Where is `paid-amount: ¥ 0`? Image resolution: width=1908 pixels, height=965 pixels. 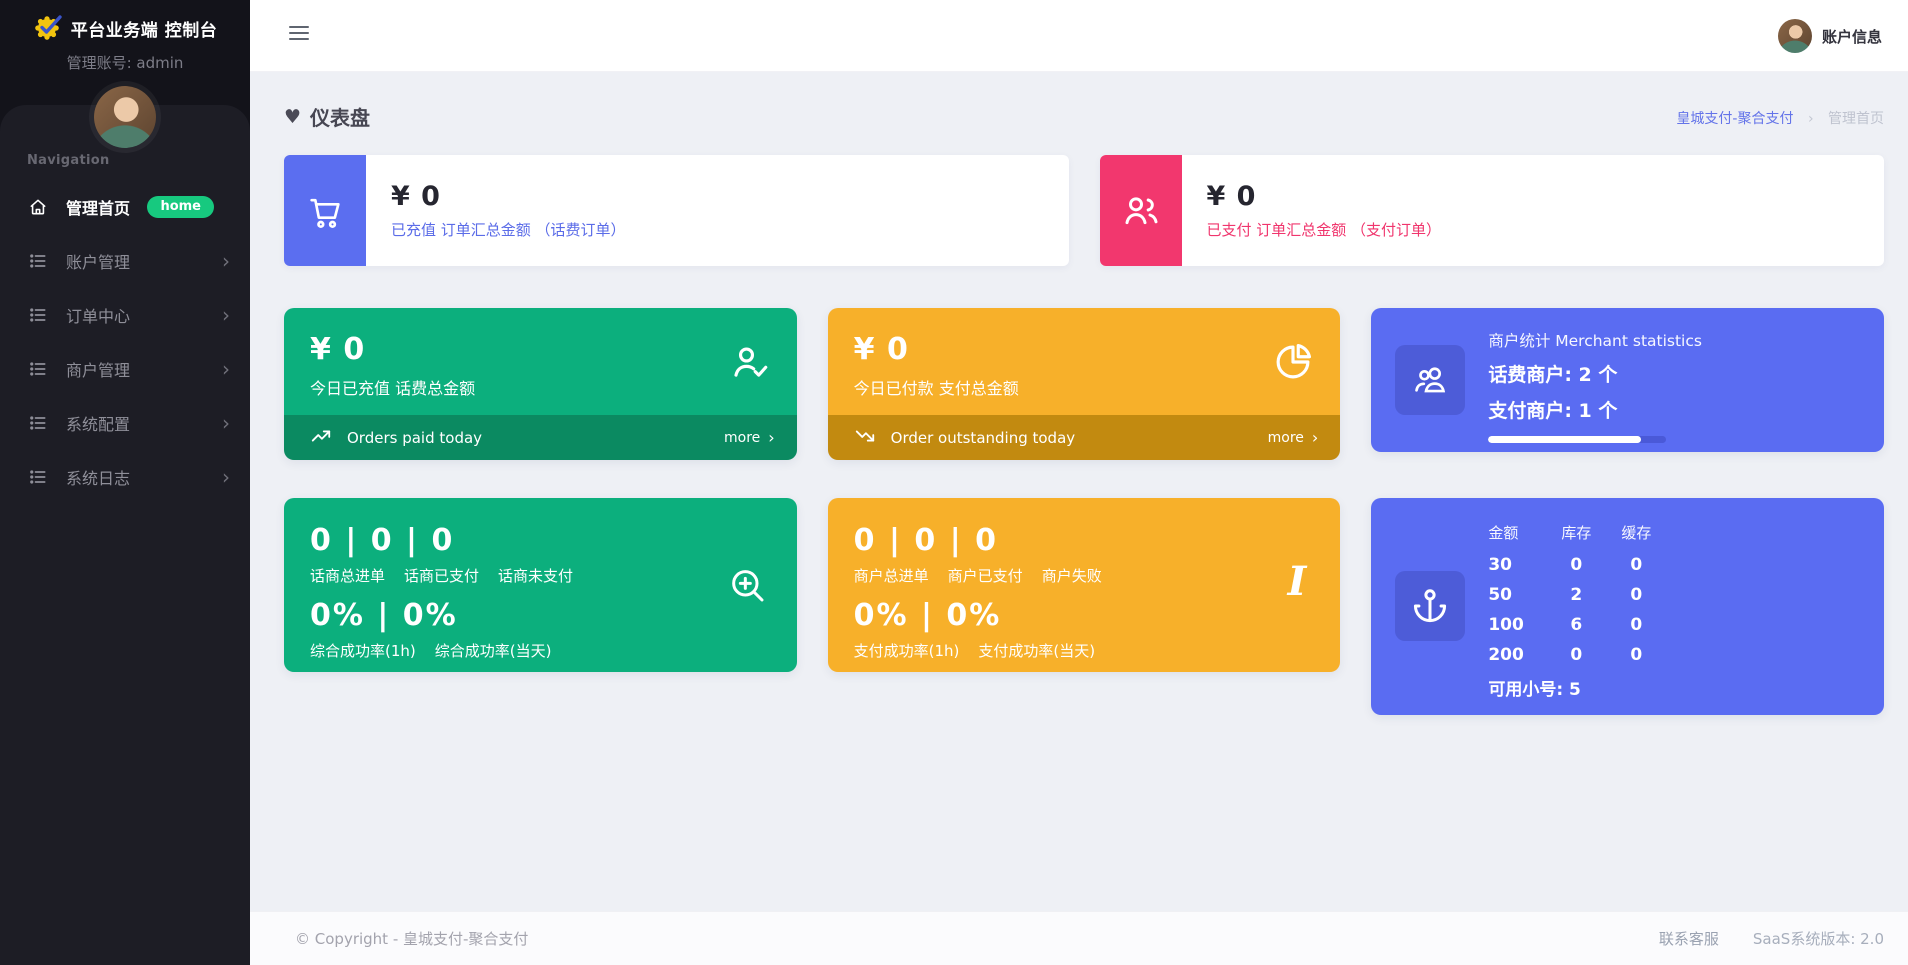
paid-amount: ¥ 0 is located at coordinates (1231, 196).